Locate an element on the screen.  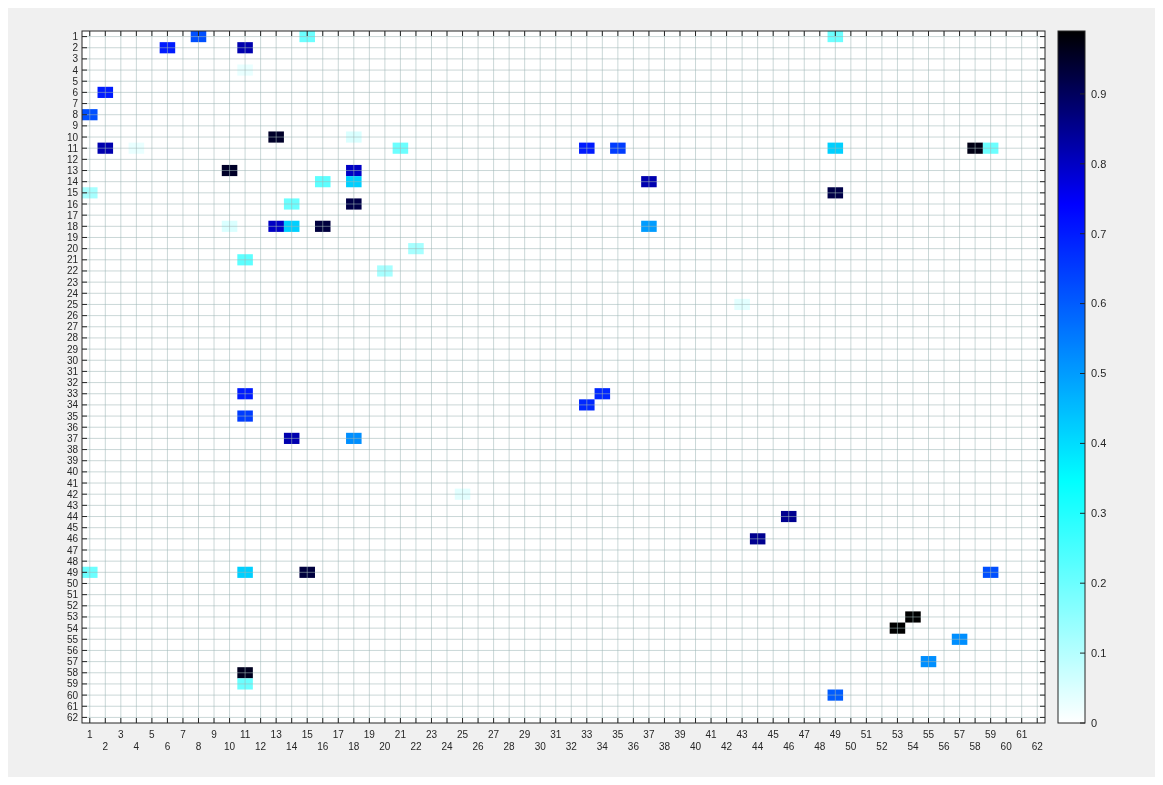
y-tick-label: 57 is located at coordinates (72, 662).